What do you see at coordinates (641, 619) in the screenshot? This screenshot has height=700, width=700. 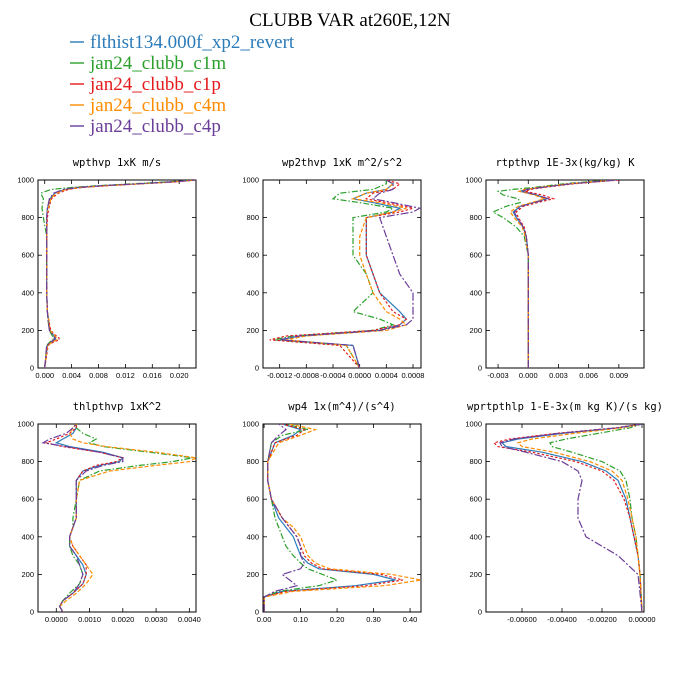 I see `x-tick-label: 0.00000` at bounding box center [641, 619].